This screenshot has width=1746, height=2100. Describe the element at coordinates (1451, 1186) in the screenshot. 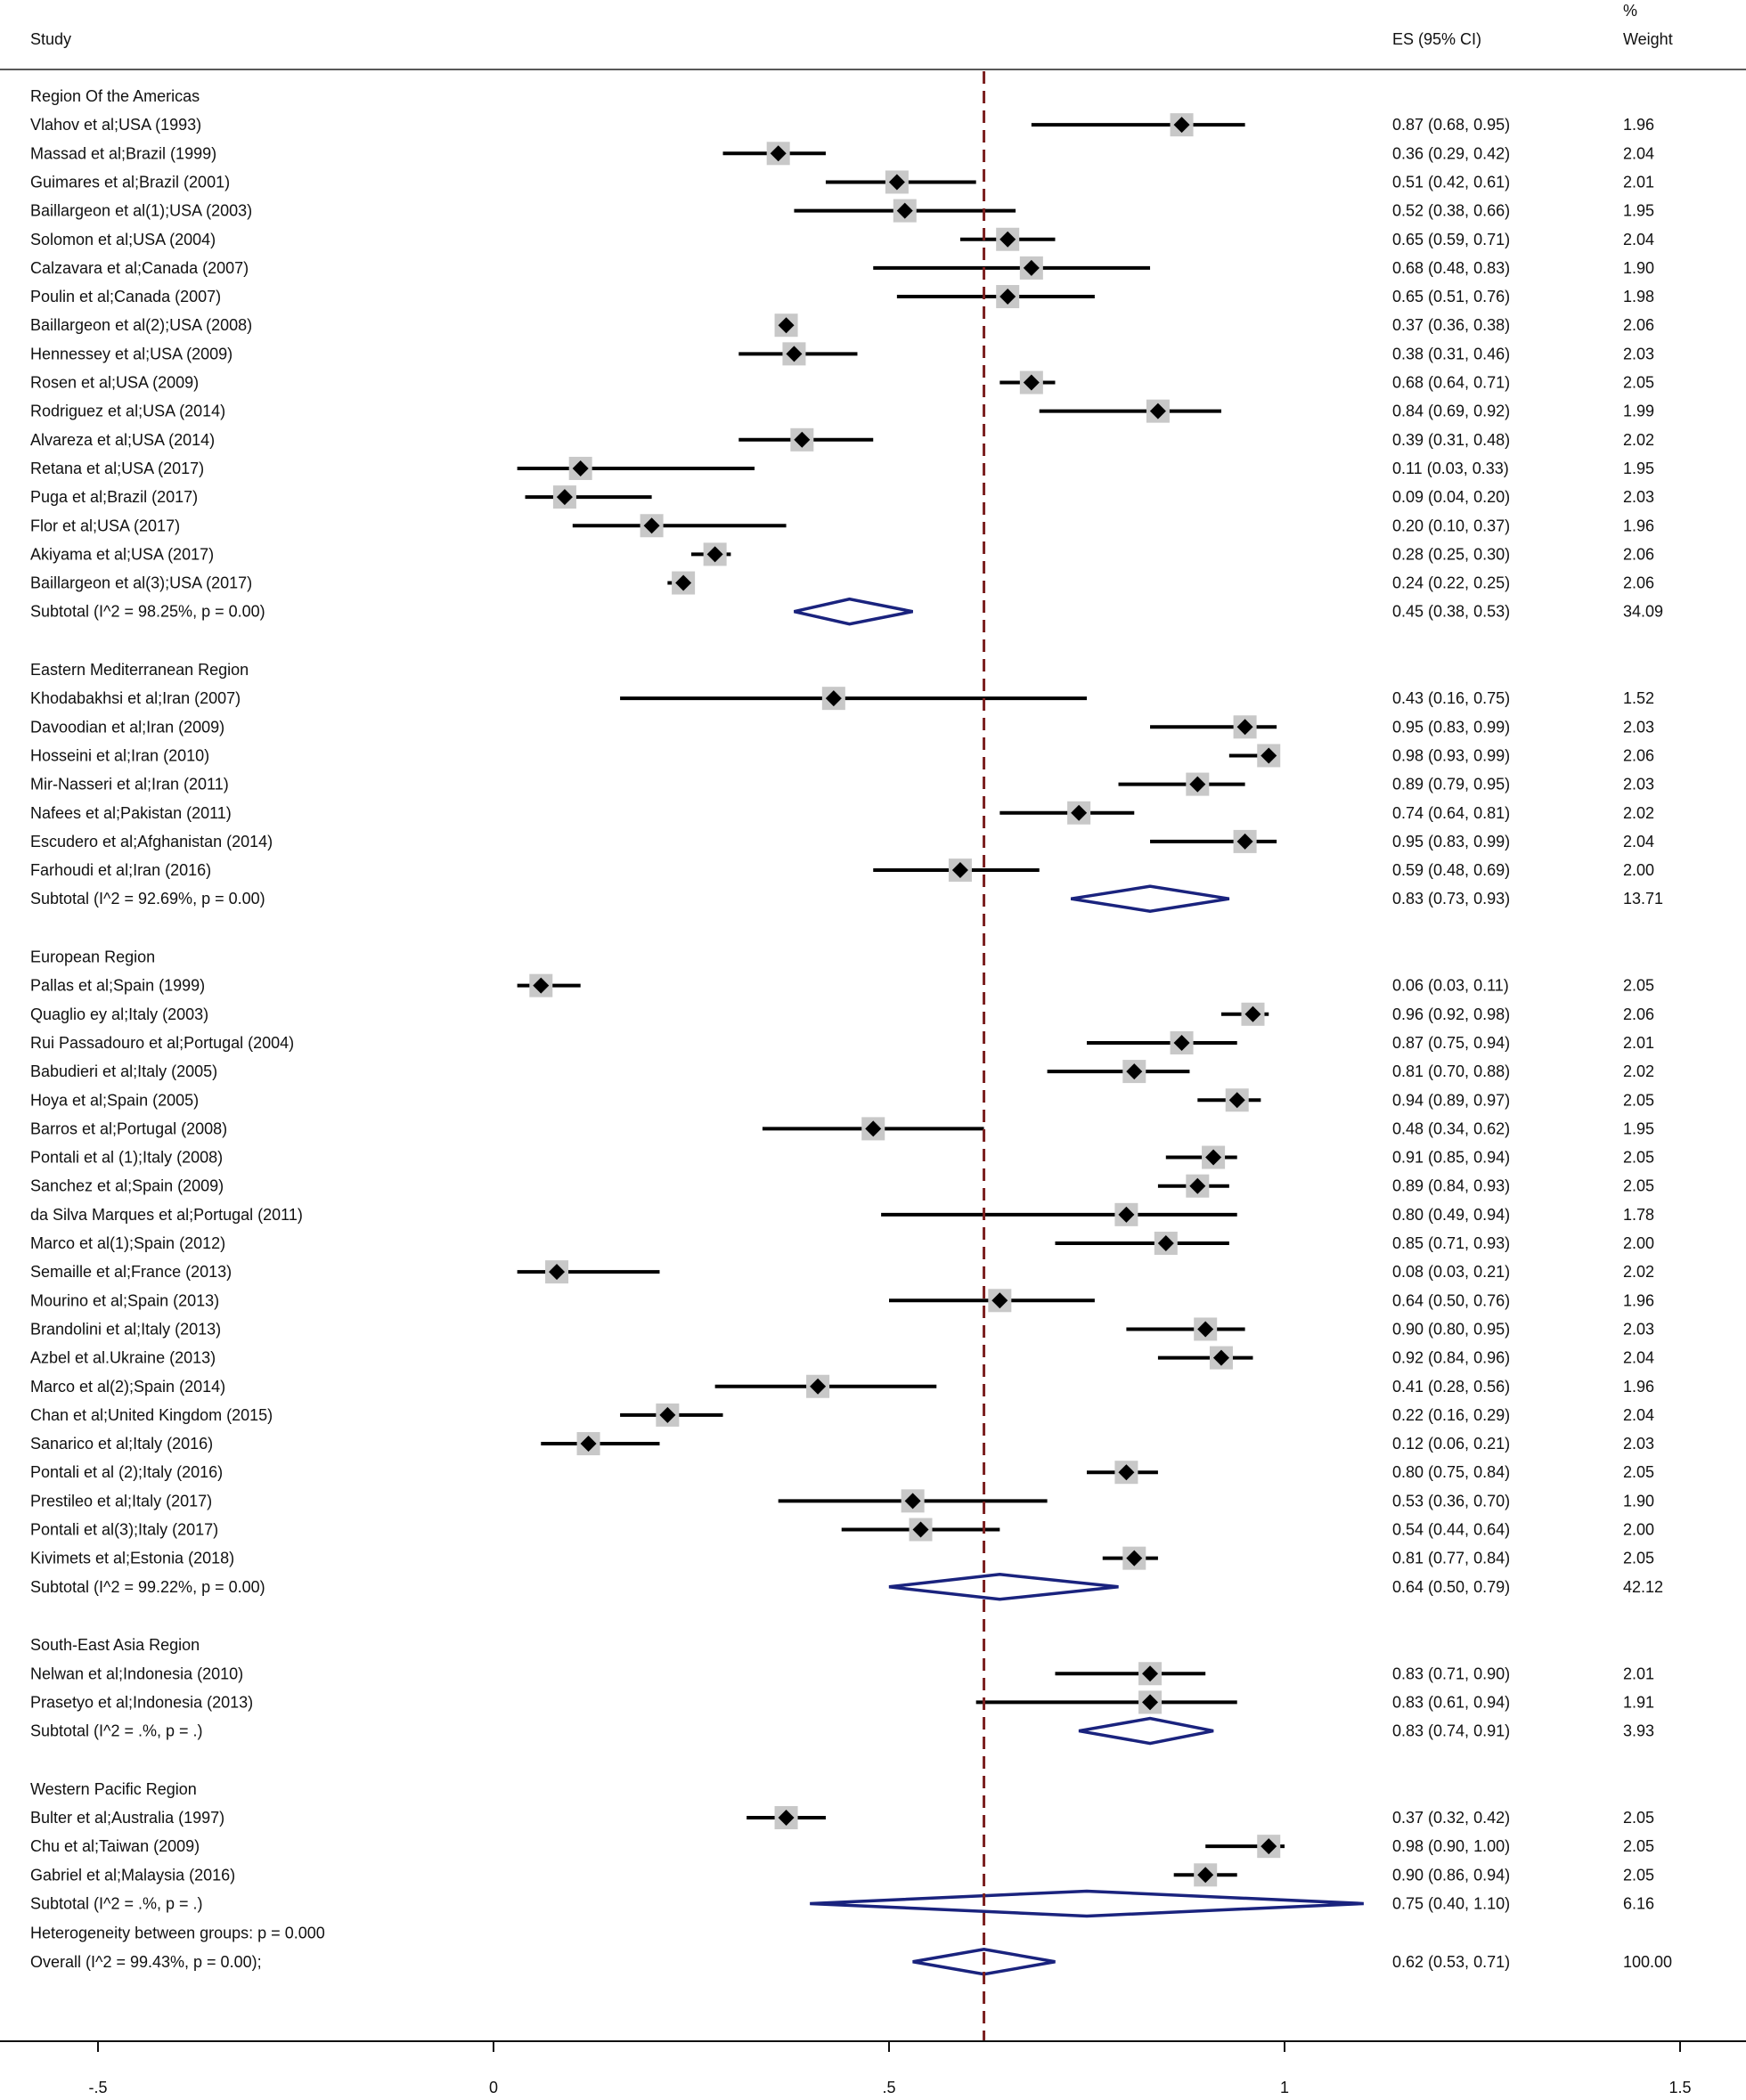

I see `study-ci-text: 0.89 (0.84, 0.93)` at that location.